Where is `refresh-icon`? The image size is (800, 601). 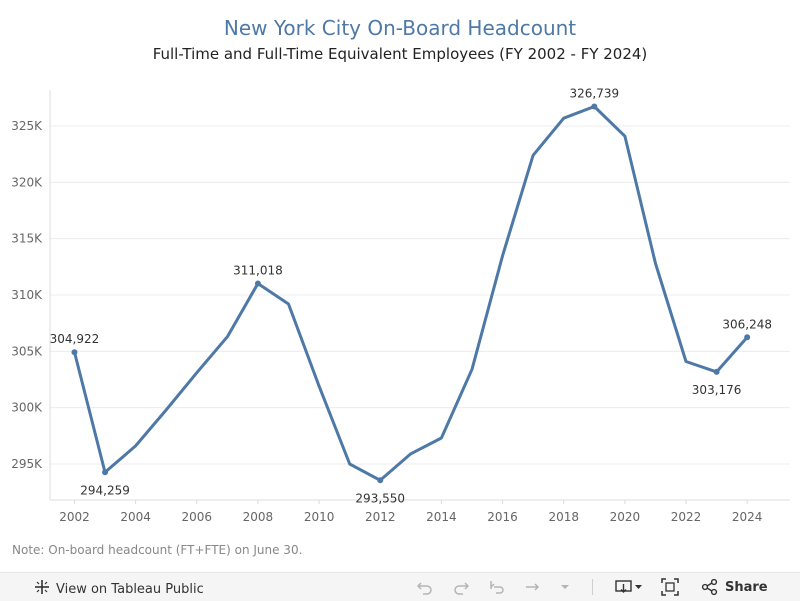
refresh-icon is located at coordinates (533, 587).